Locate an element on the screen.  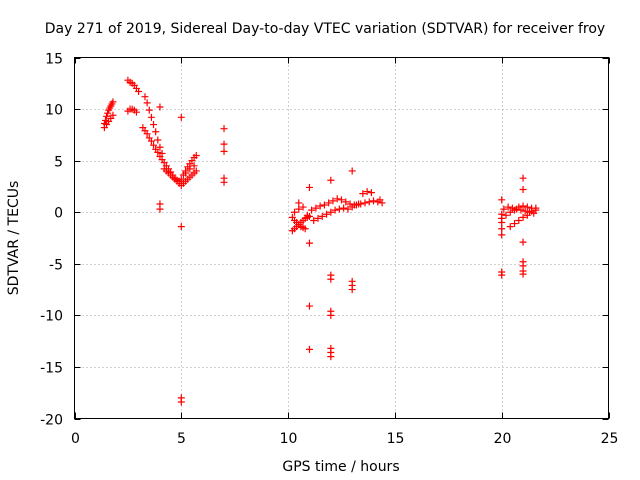
y-tick-label: -5 is located at coordinates (56, 266).